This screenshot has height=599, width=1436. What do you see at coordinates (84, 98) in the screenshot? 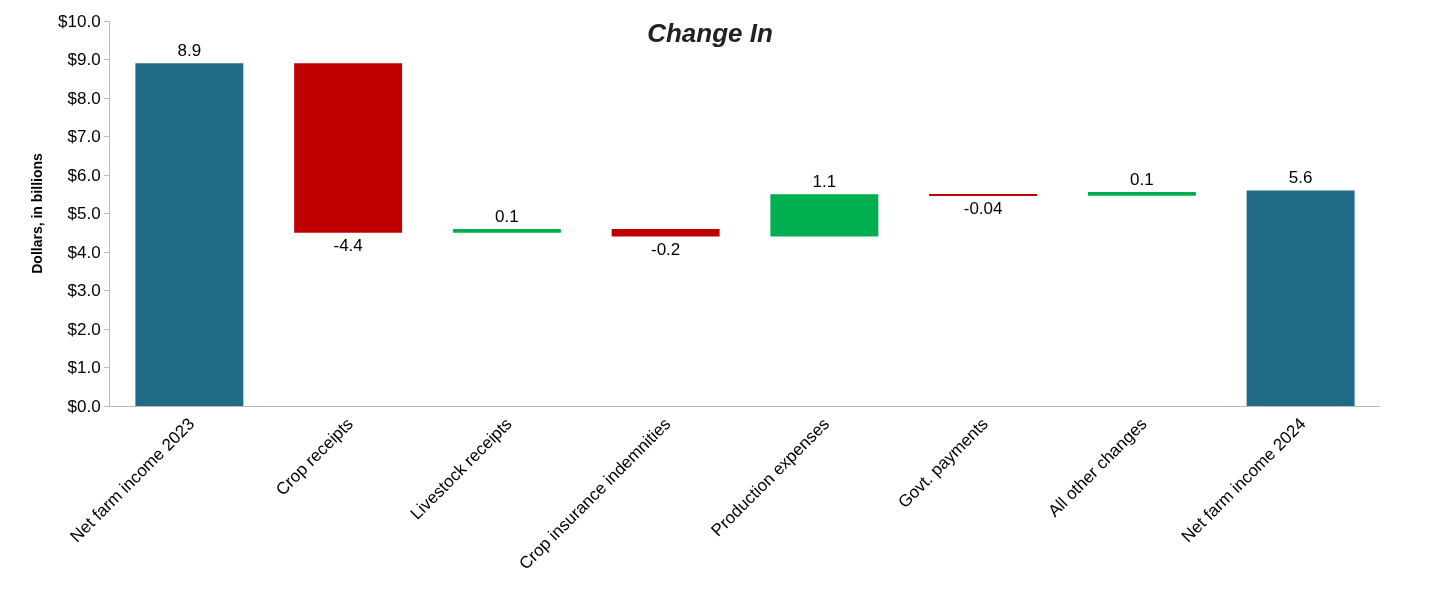
I see `y-tick-label: $8.0` at bounding box center [84, 98].